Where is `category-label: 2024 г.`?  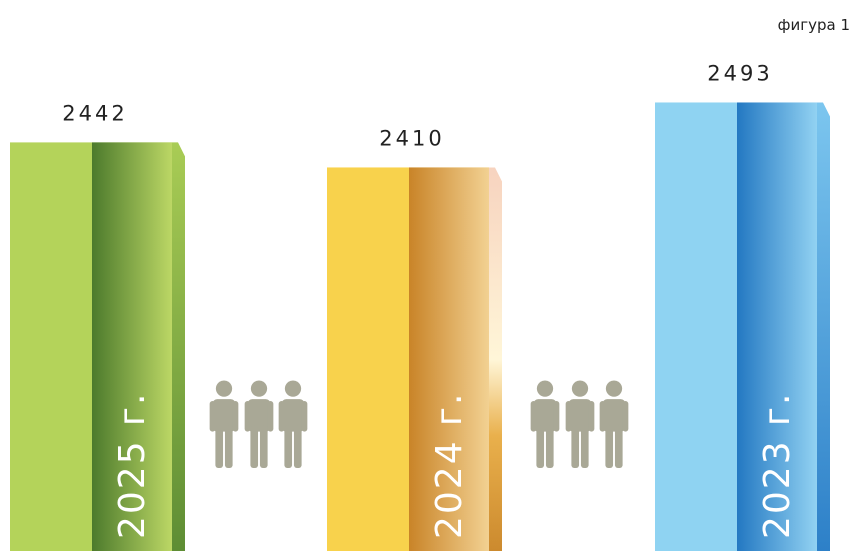 category-label: 2024 г. is located at coordinates (449, 465).